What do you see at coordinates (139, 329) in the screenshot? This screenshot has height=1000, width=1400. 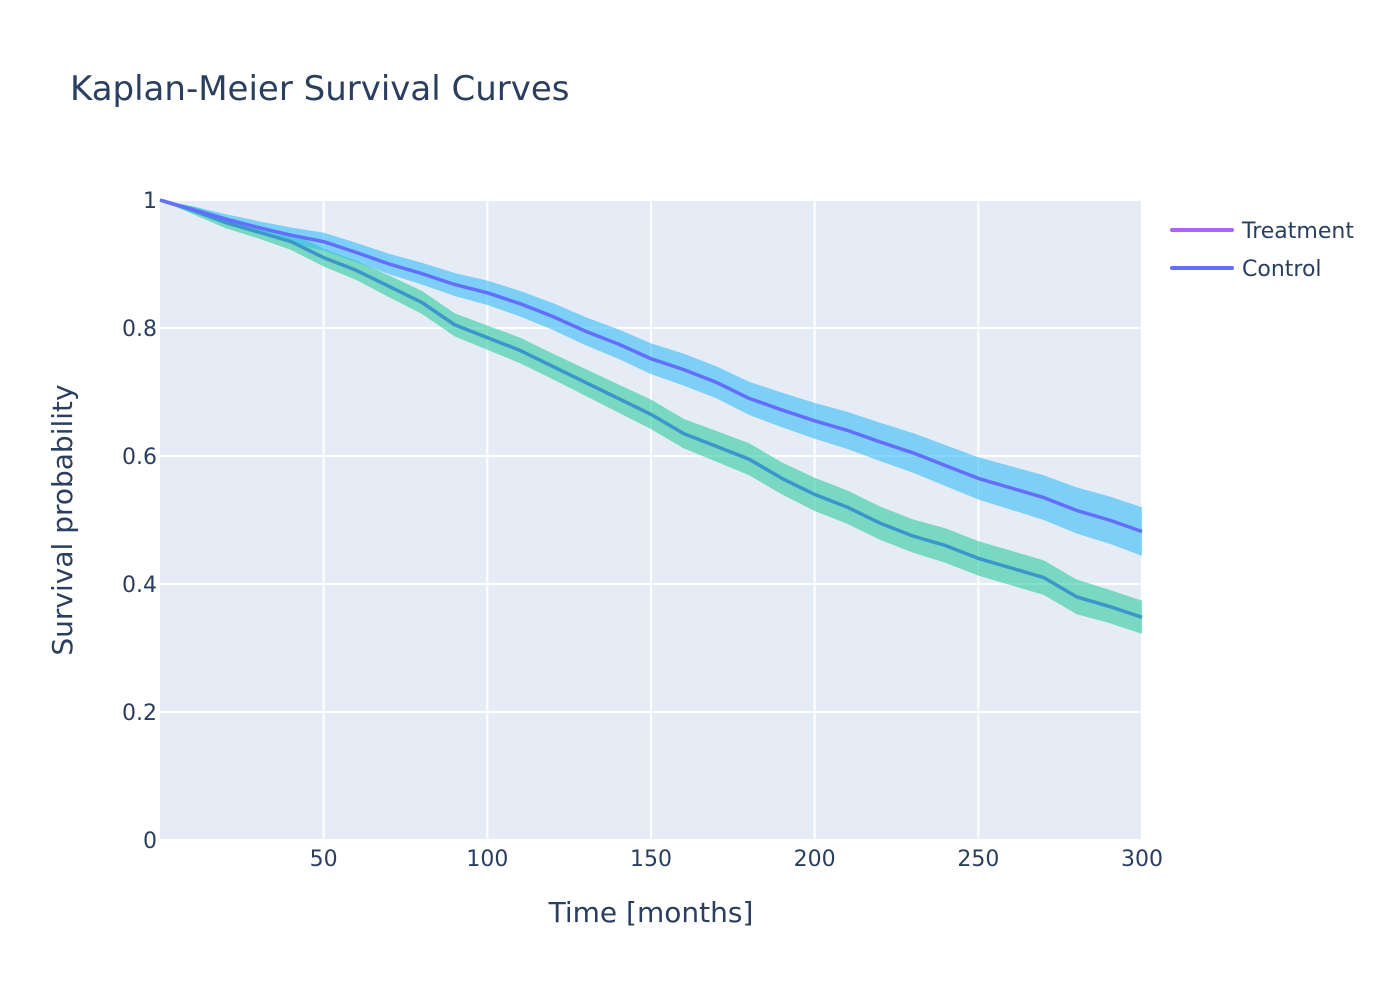 I see `y-tick-label: 0.8` at bounding box center [139, 329].